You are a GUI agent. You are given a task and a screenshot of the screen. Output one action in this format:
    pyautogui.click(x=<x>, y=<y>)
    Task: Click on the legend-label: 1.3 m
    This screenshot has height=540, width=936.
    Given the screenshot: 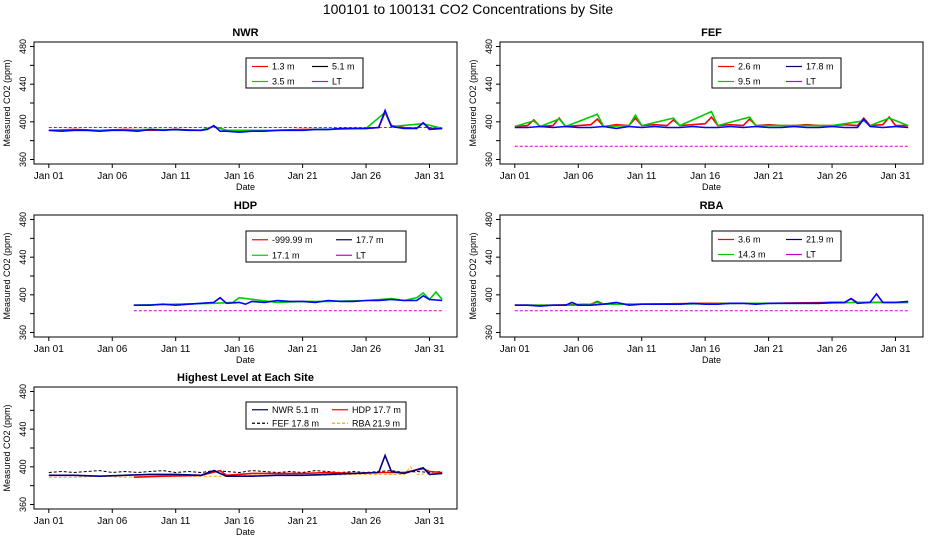 What is the action you would take?
    pyautogui.click(x=283, y=67)
    